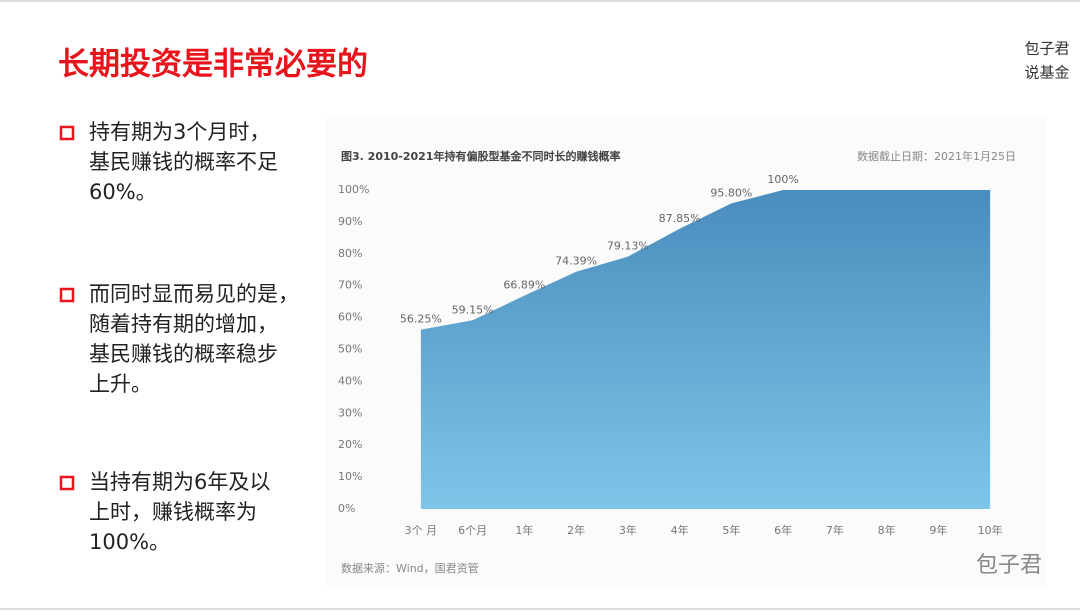 This screenshot has height=612, width=1080. Describe the element at coordinates (628, 530) in the screenshot. I see `x-tick-label: 3年` at that location.